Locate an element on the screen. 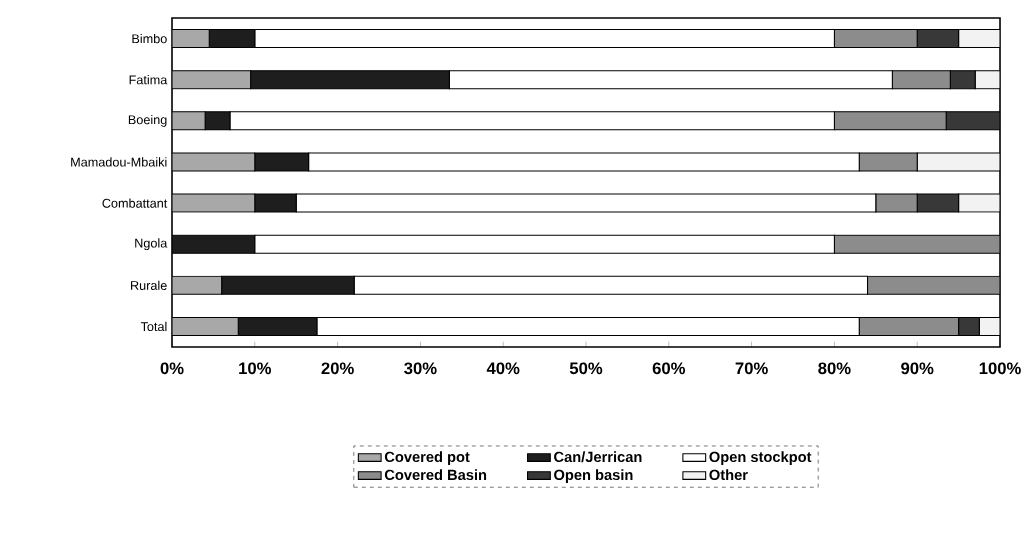  legend-label: Open stockpot is located at coordinates (760, 458).